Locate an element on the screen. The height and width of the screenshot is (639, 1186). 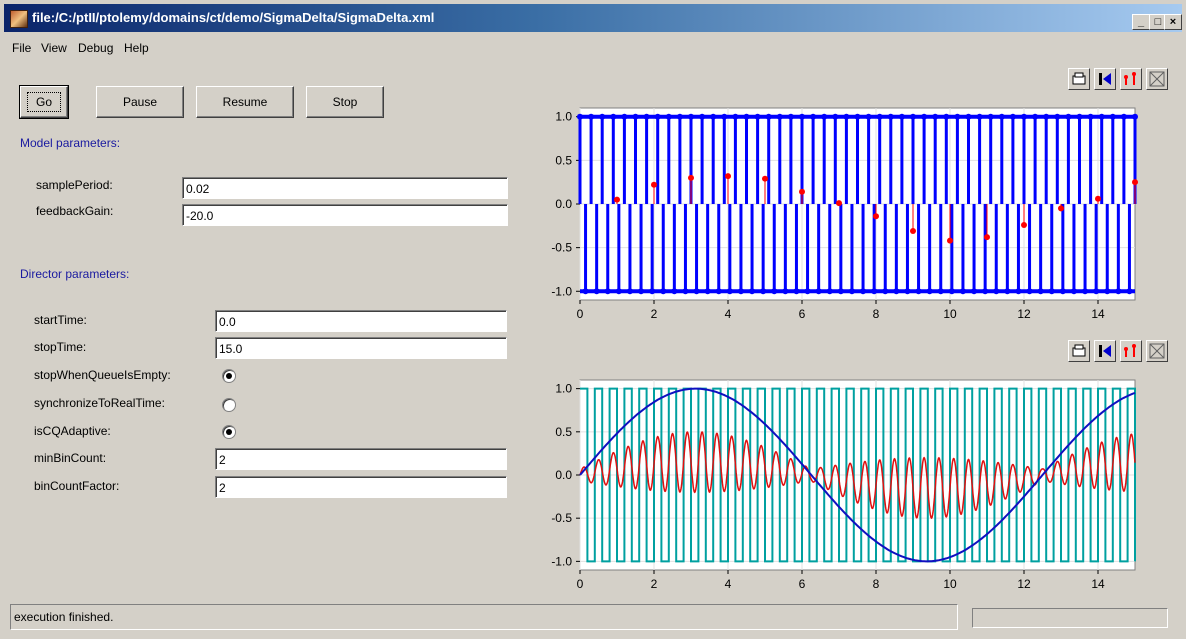
feedback-gain-input: -20.0 is located at coordinates (345, 215).